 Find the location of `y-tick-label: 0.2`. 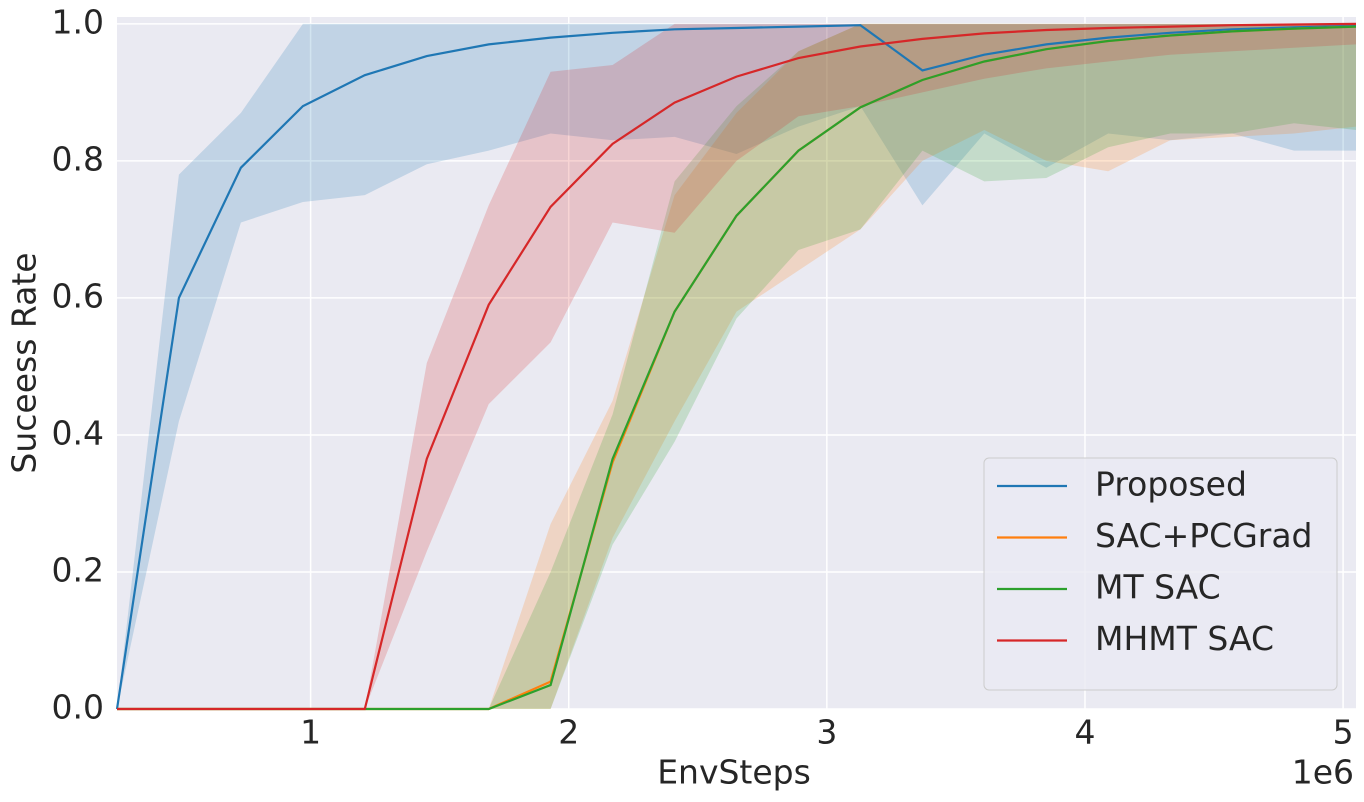

y-tick-label: 0.2 is located at coordinates (78, 569).